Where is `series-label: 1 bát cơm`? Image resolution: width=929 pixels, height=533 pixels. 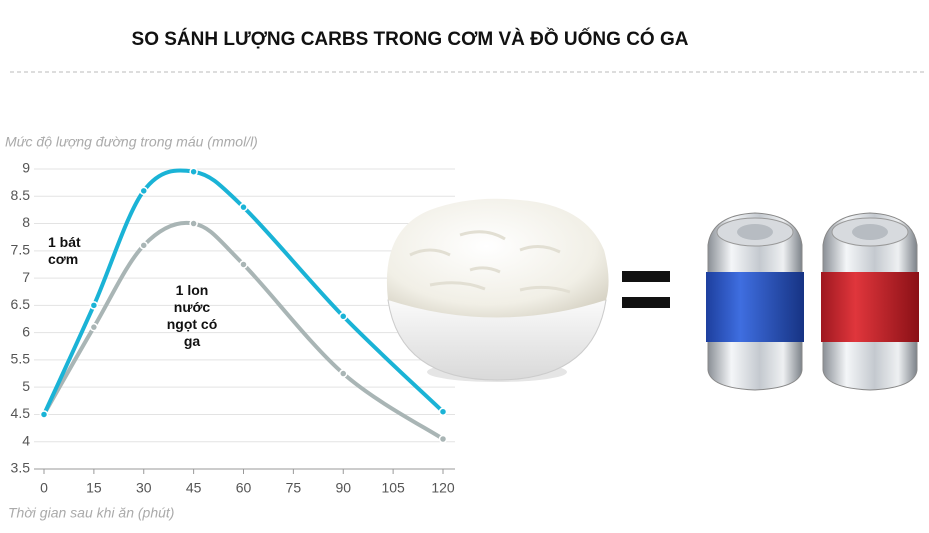
series-label: 1 bát cơm is located at coordinates (64, 250).